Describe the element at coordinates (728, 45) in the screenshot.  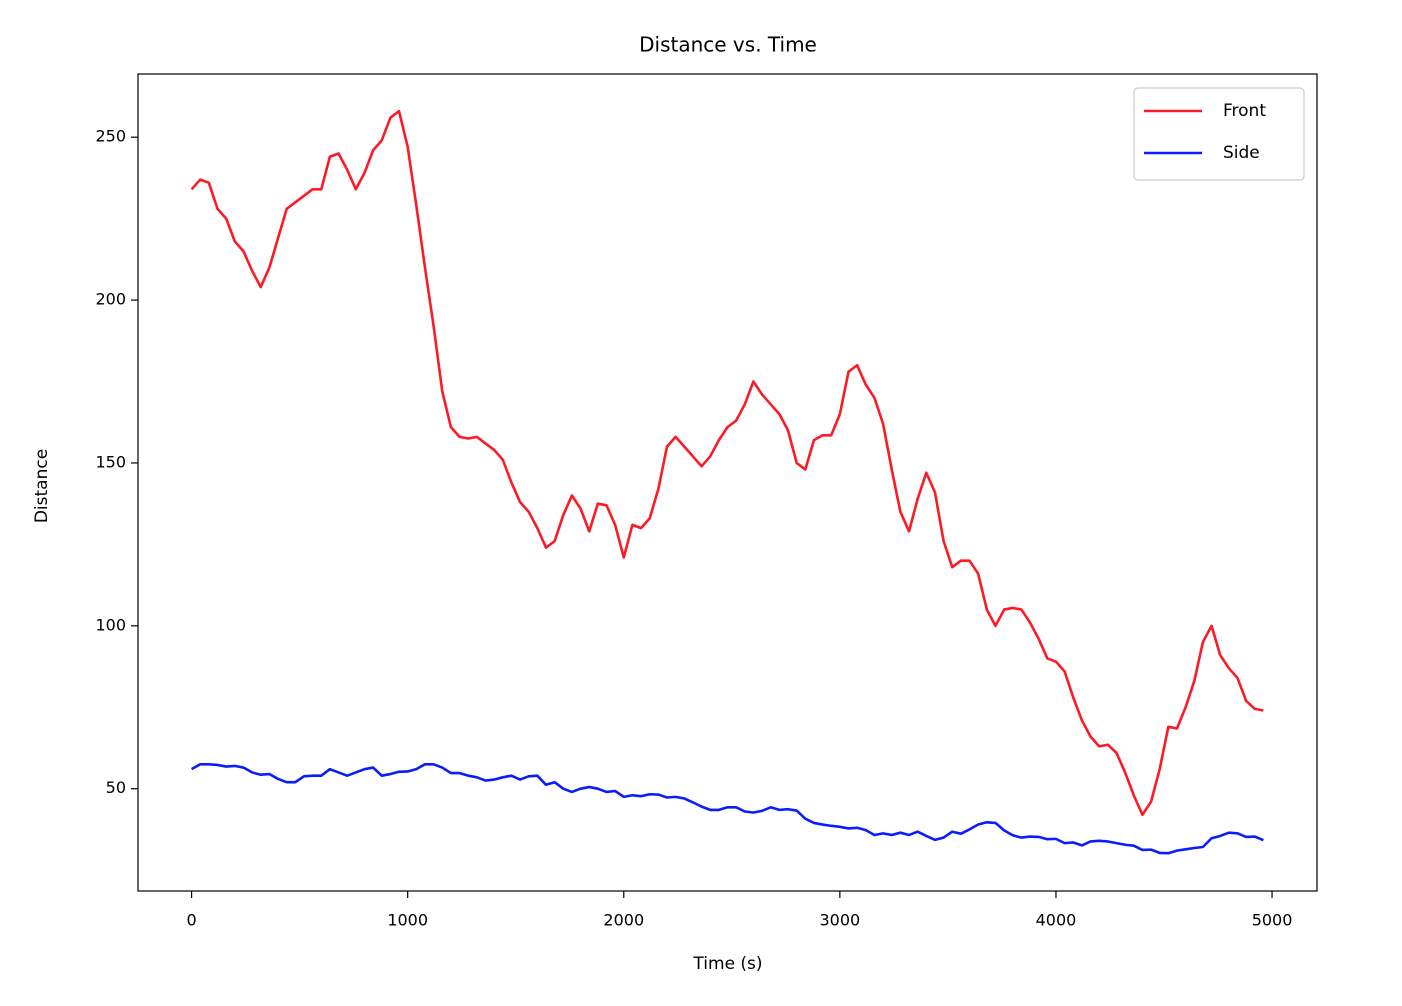
I see `chart-title: Distance vs. Time` at that location.